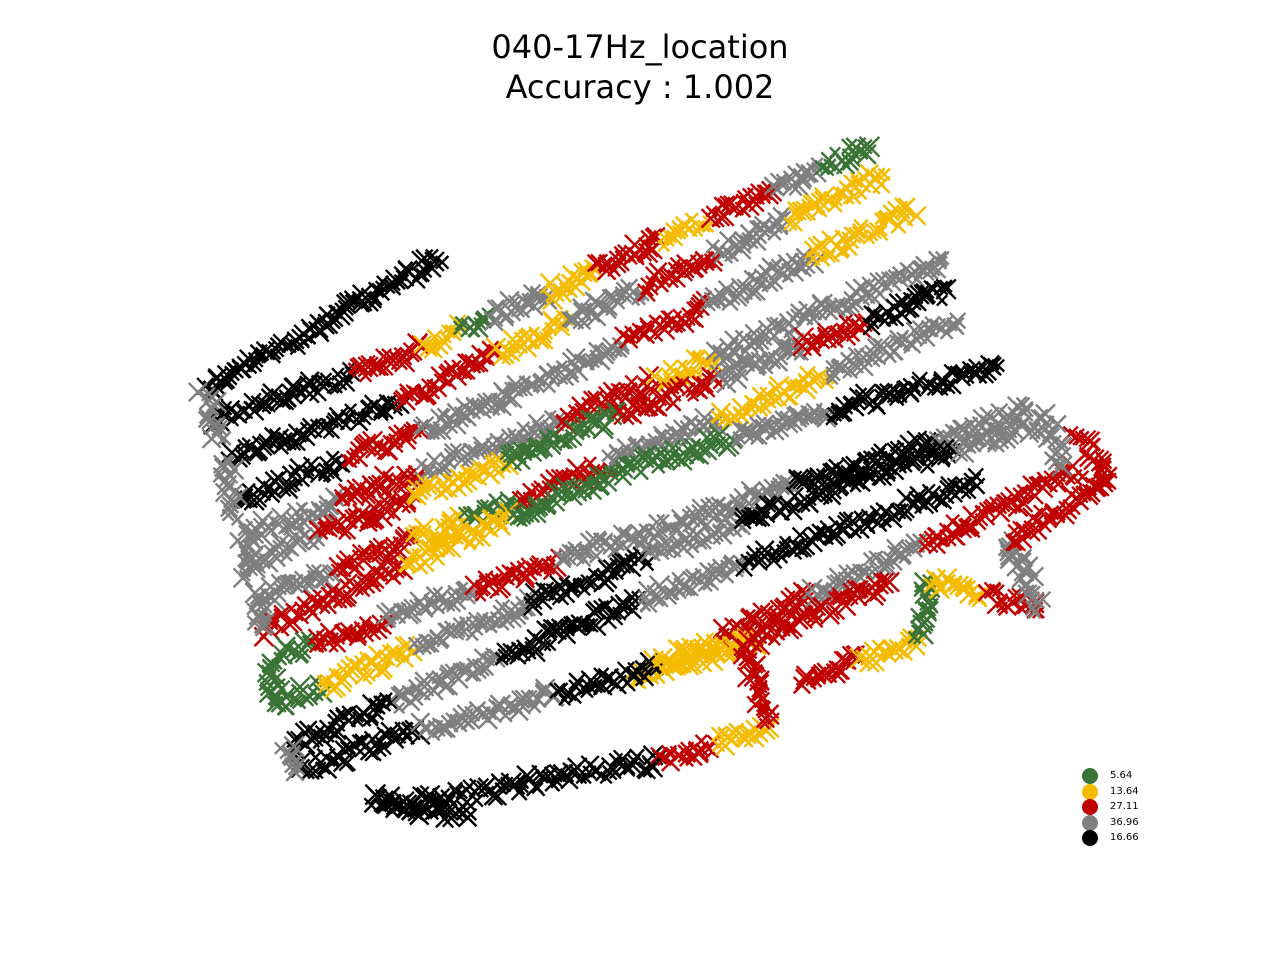 The height and width of the screenshot is (960, 1280). What do you see at coordinates (1124, 837) in the screenshot?
I see `legend-label: 16.66` at bounding box center [1124, 837].